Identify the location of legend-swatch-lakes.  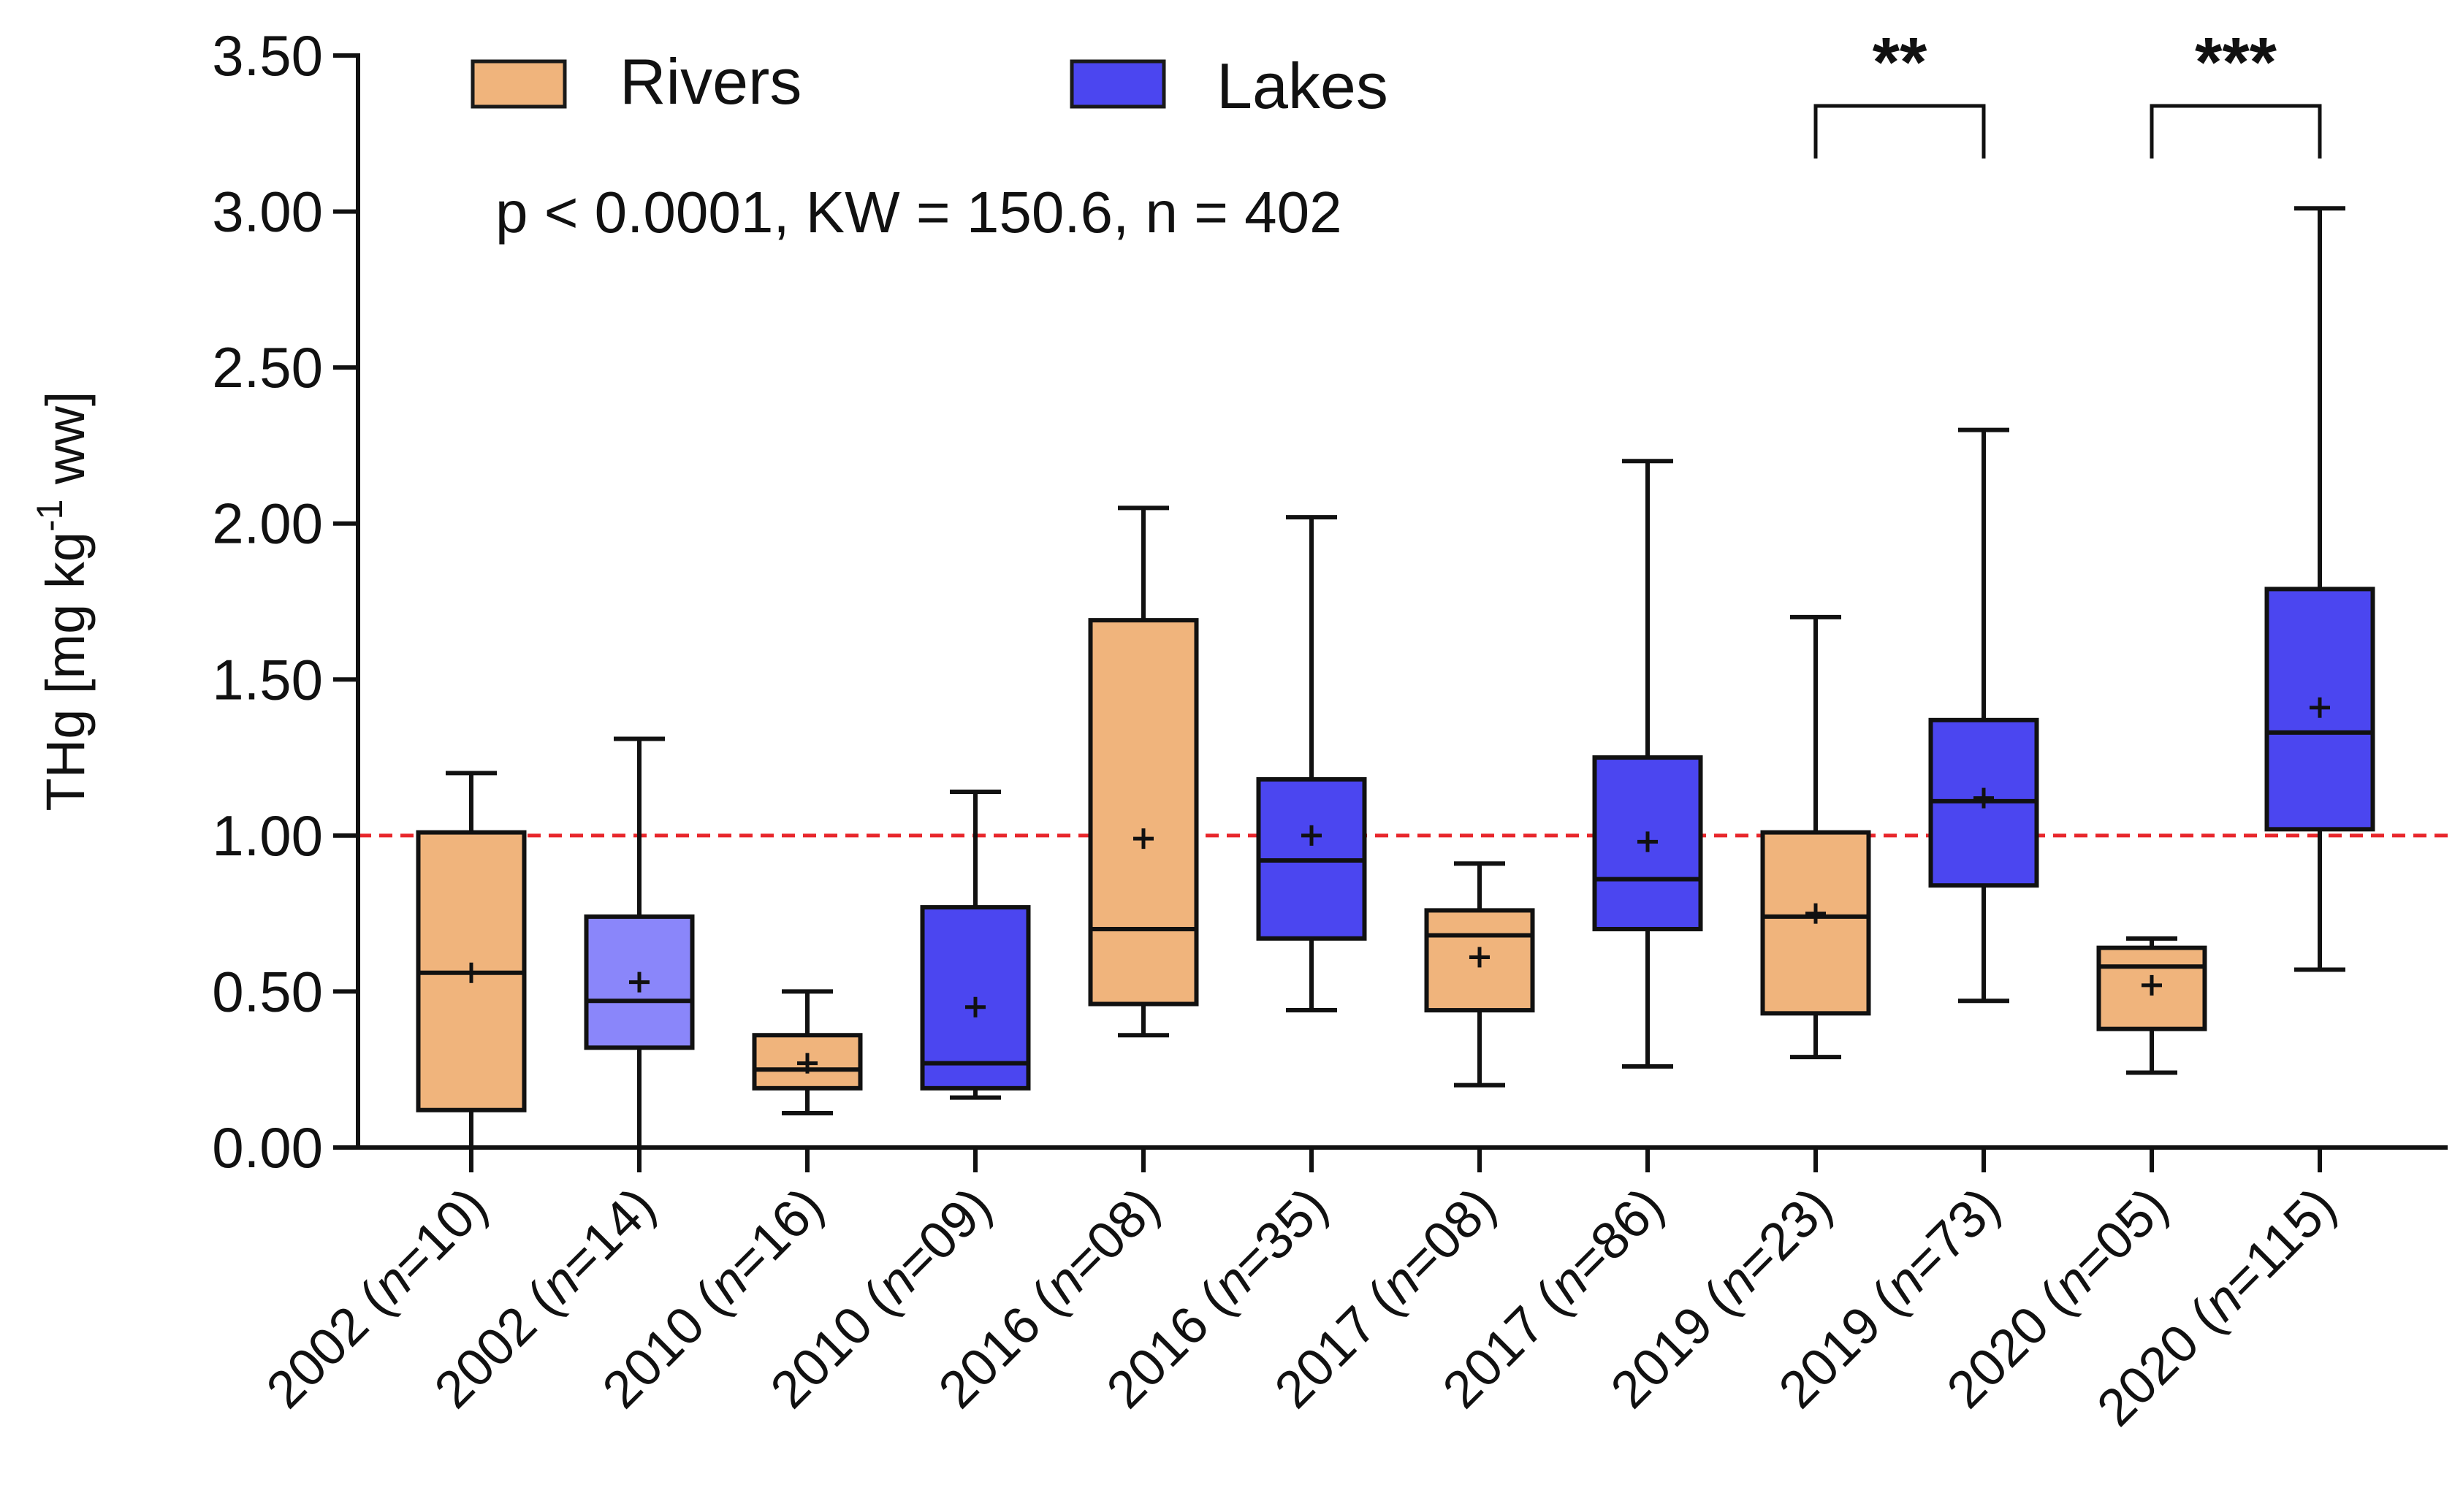
(1118, 84).